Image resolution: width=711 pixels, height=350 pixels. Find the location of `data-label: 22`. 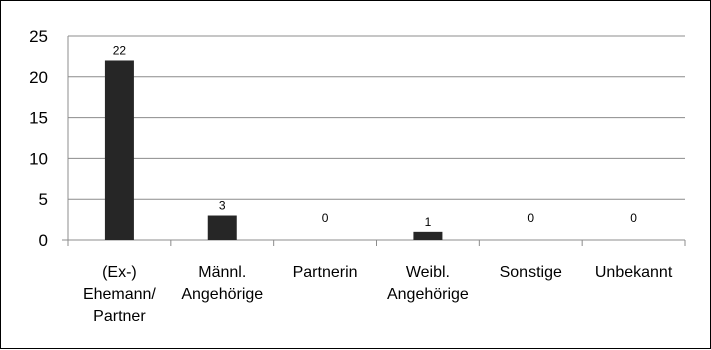

data-label: 22 is located at coordinates (120, 50).